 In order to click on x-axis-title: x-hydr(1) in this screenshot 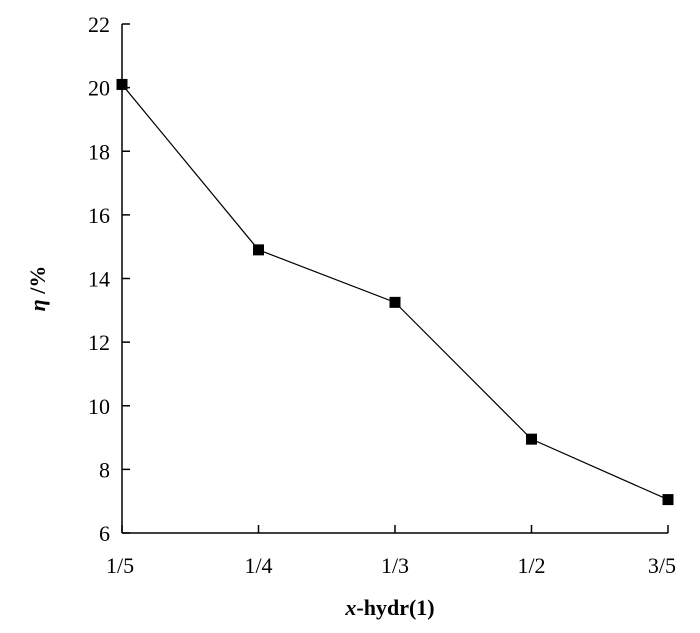, I will do `click(389, 607)`.